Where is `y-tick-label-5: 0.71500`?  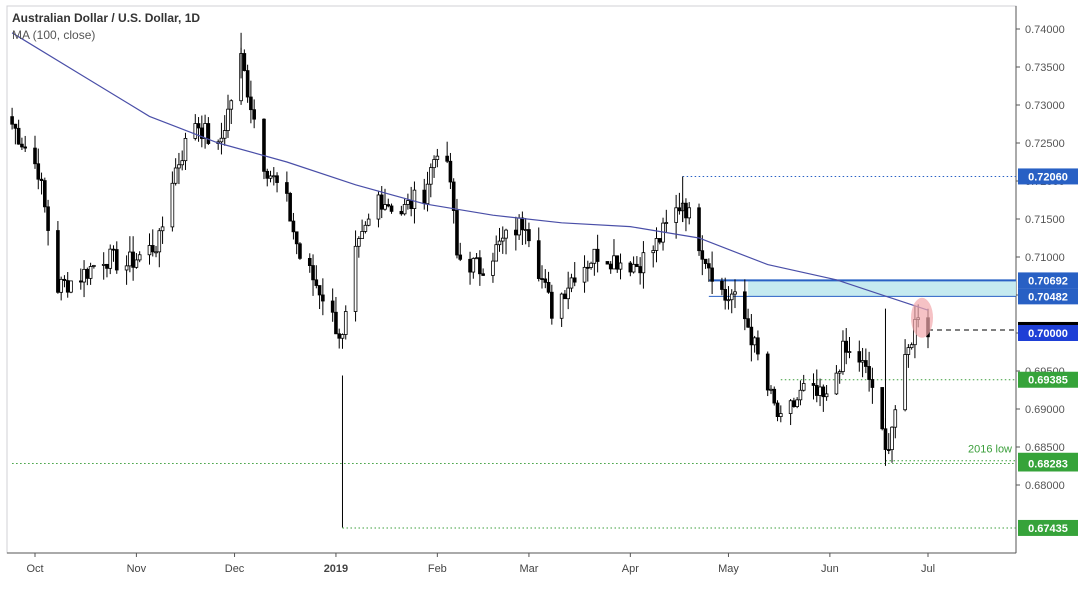 y-tick-label-5: 0.71500 is located at coordinates (1045, 220).